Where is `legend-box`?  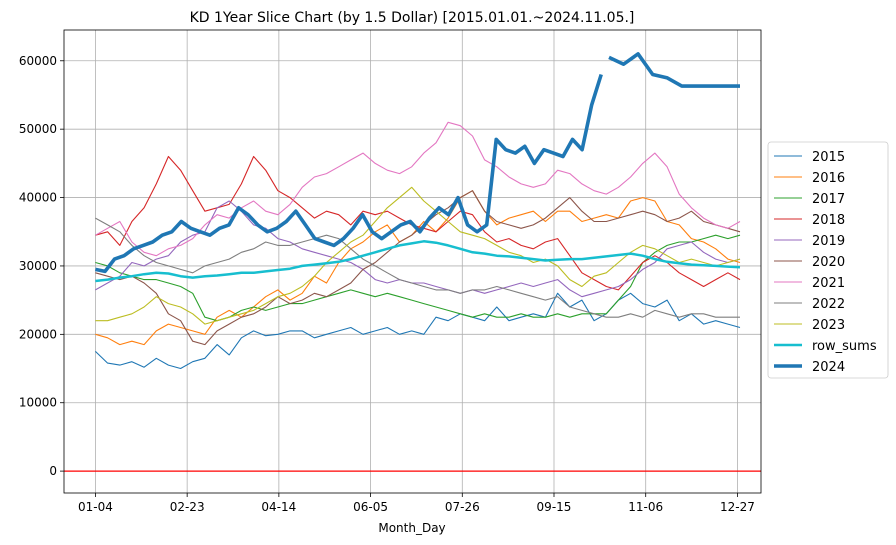
legend-box is located at coordinates (828, 260).